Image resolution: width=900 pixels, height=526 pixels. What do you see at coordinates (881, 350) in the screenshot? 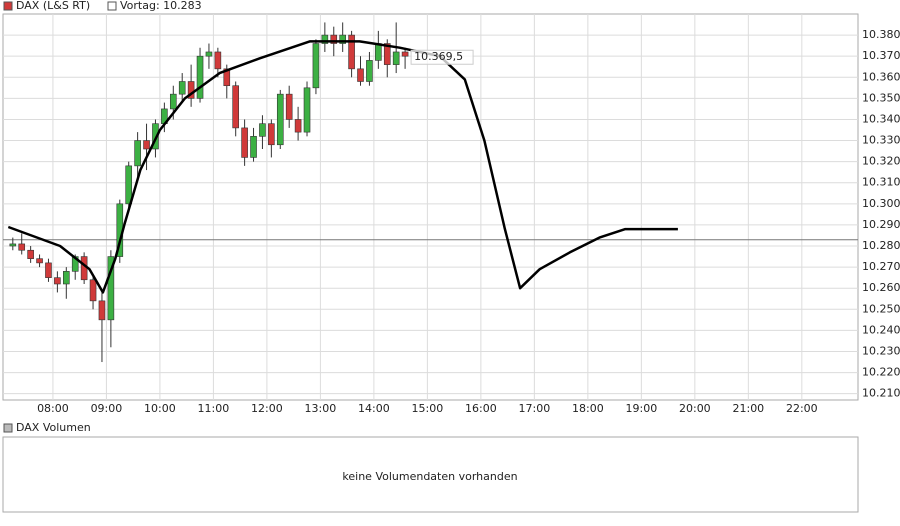
I see `y-tick-label: 10.230` at bounding box center [881, 350].